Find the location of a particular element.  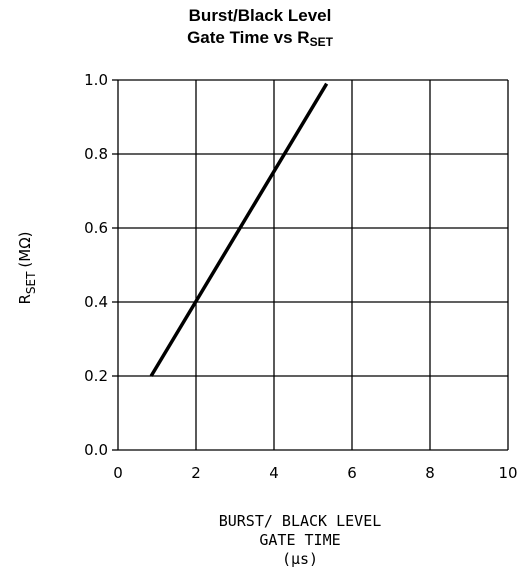

x-tick-label: 6 is located at coordinates (352, 473).